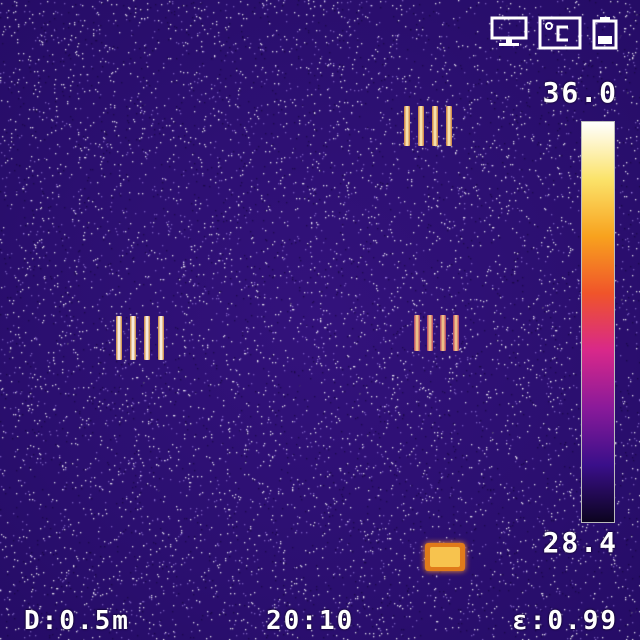 This screenshot has height=640, width=640. Describe the element at coordinates (580, 542) in the screenshot. I see `temperature-min-label: 28.4` at that location.